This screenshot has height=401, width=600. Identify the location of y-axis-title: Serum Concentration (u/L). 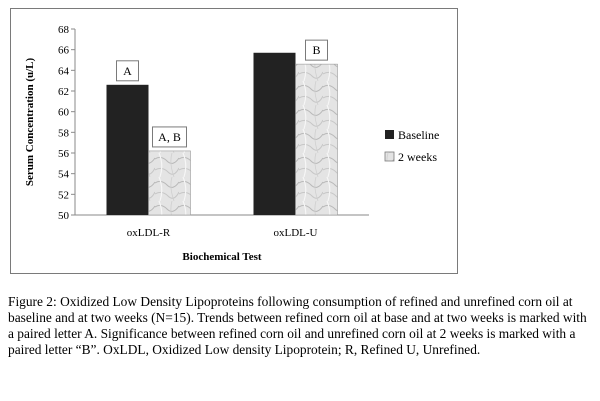
(30, 122).